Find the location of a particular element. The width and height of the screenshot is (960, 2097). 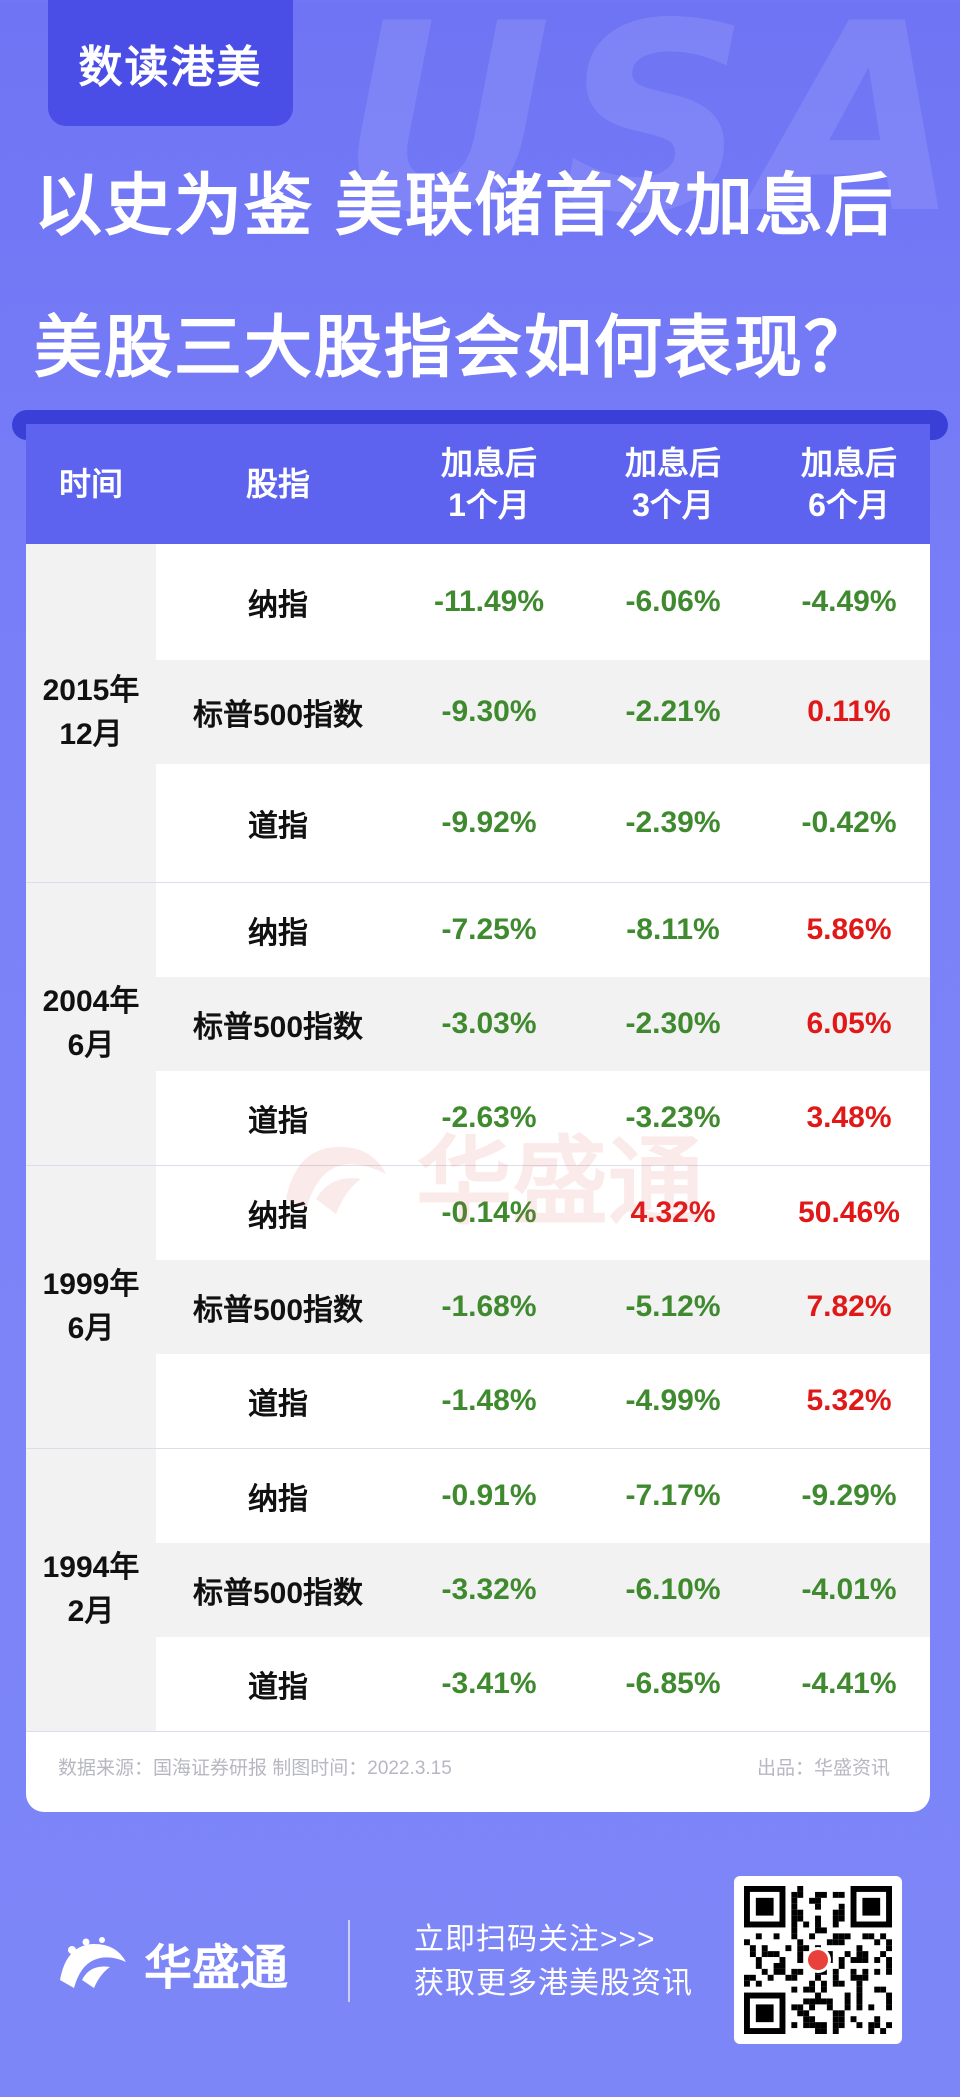

period-label: 2015年 12月 is located at coordinates (91, 713).